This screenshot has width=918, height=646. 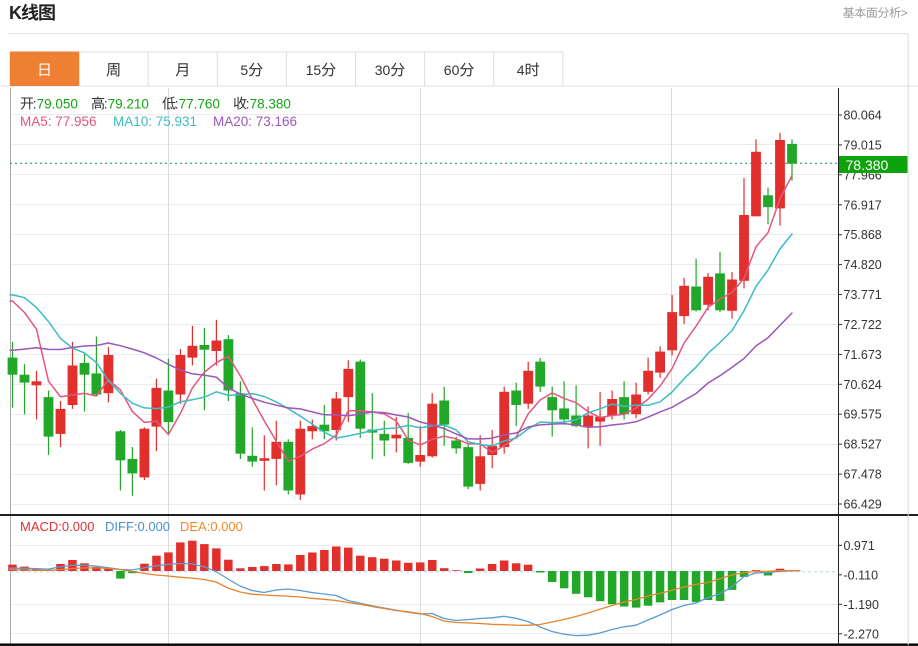 I want to click on svg-text: 76.917, so click(x=863, y=205).